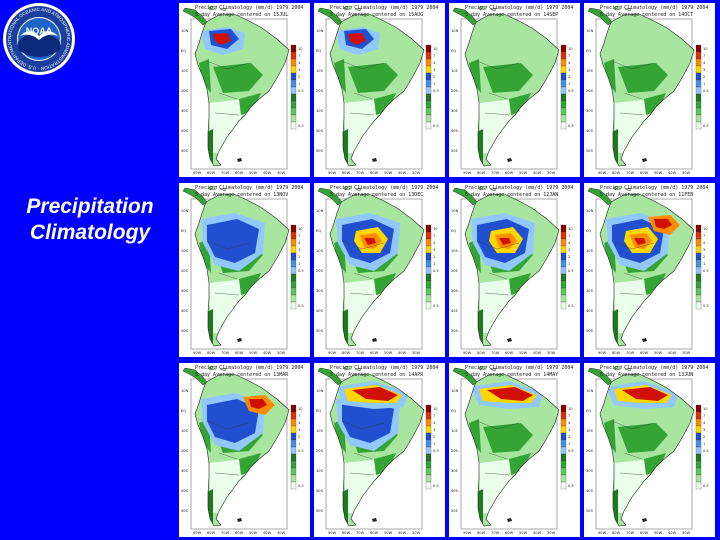  I want to click on panel-subtitle: 5 day Average centered on 15JUL, so click(242, 15).